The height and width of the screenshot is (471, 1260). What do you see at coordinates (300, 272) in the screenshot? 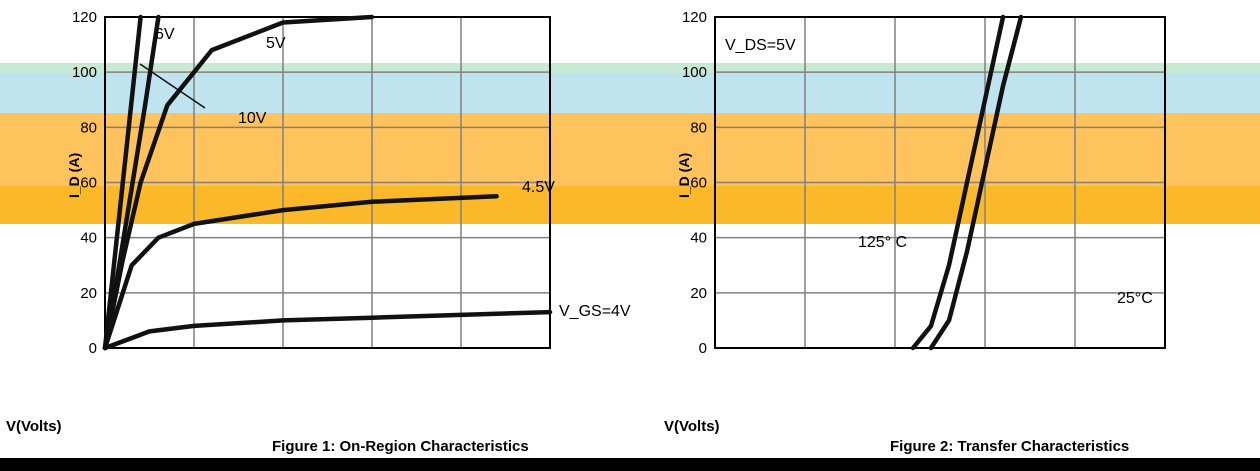
I see `chart1-series-4-line` at bounding box center [300, 272].